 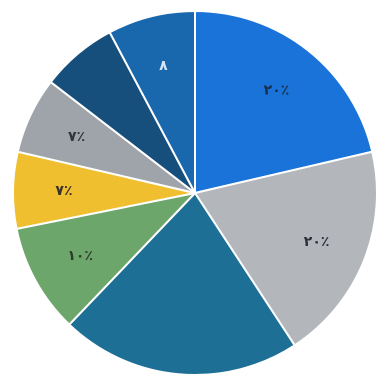 What do you see at coordinates (80, 256) in the screenshot?
I see `pie-slice-label-4: ١٠٪` at bounding box center [80, 256].